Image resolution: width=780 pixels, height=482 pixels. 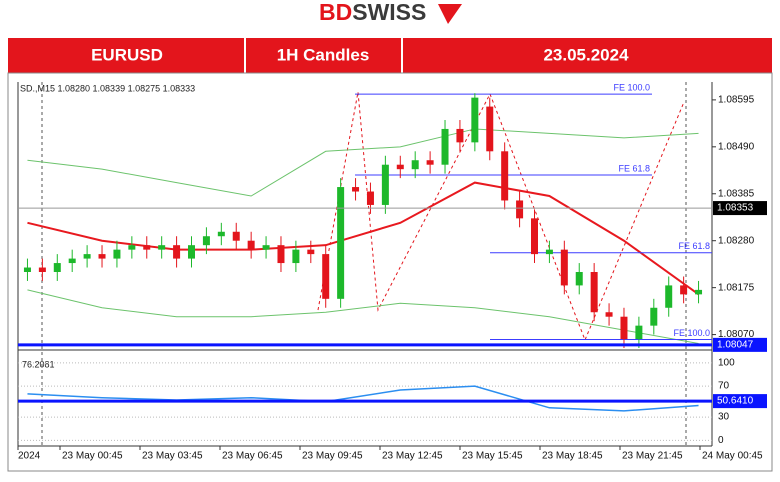 What do you see at coordinates (335, 12) in the screenshot?
I see `logo-part: BD` at bounding box center [335, 12].